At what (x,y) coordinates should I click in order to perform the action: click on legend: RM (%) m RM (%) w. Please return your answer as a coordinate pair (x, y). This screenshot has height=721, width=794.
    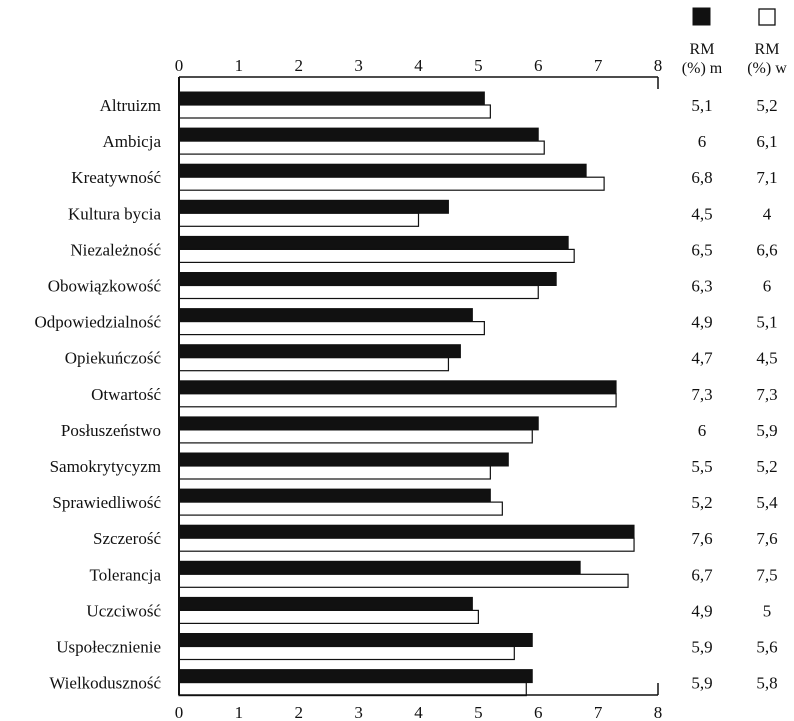
    Looking at the image, I should click on (734, 42).